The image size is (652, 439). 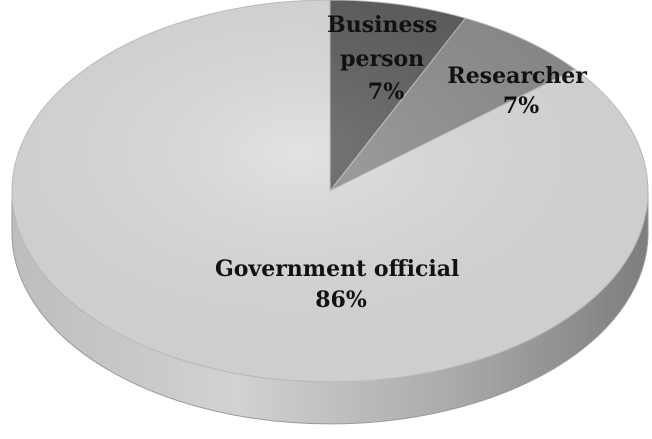 What do you see at coordinates (341, 284) in the screenshot?
I see `slice-label-government-official: Government official 86%` at bounding box center [341, 284].